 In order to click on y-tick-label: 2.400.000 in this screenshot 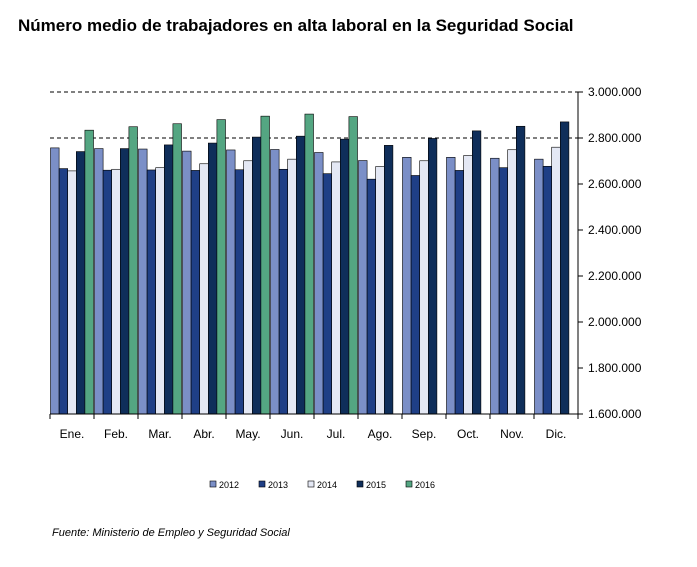, I will do `click(615, 230)`.